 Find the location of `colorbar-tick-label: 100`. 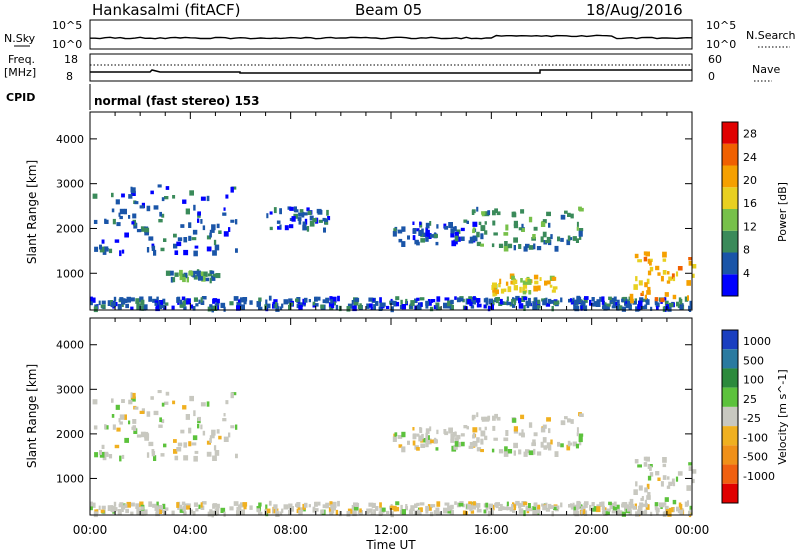

colorbar-tick-label: 100 is located at coordinates (753, 380).